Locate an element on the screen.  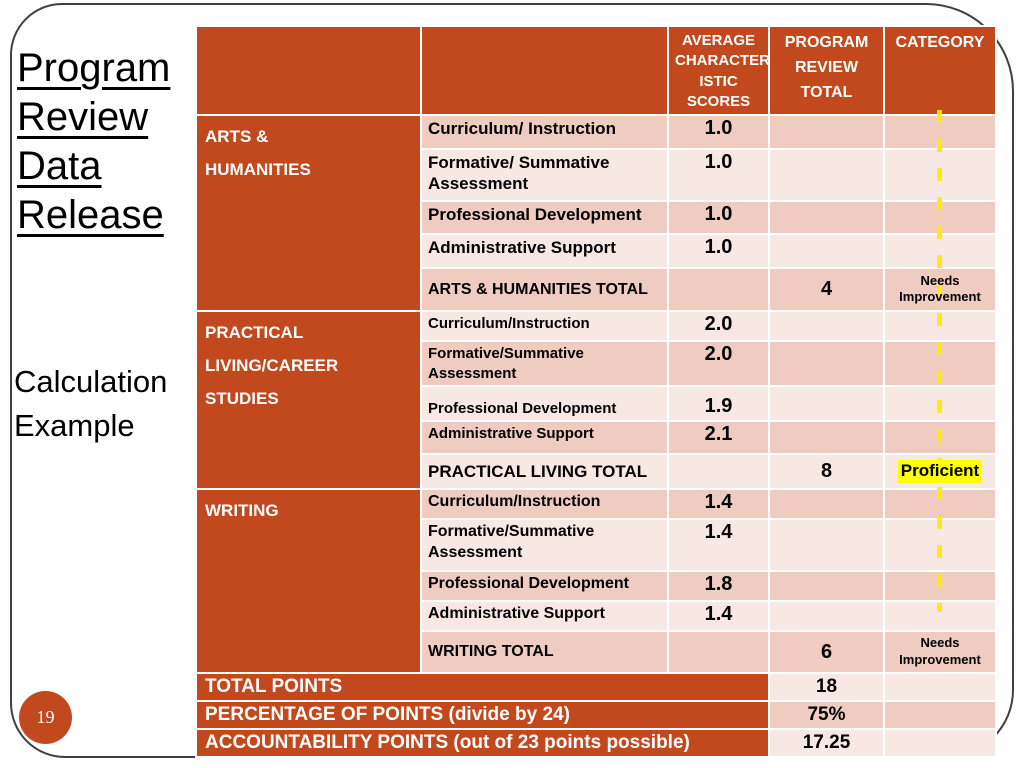
summary-label: PERCENTAGE OF POINTS (divide by 24) is located at coordinates (482, 715).